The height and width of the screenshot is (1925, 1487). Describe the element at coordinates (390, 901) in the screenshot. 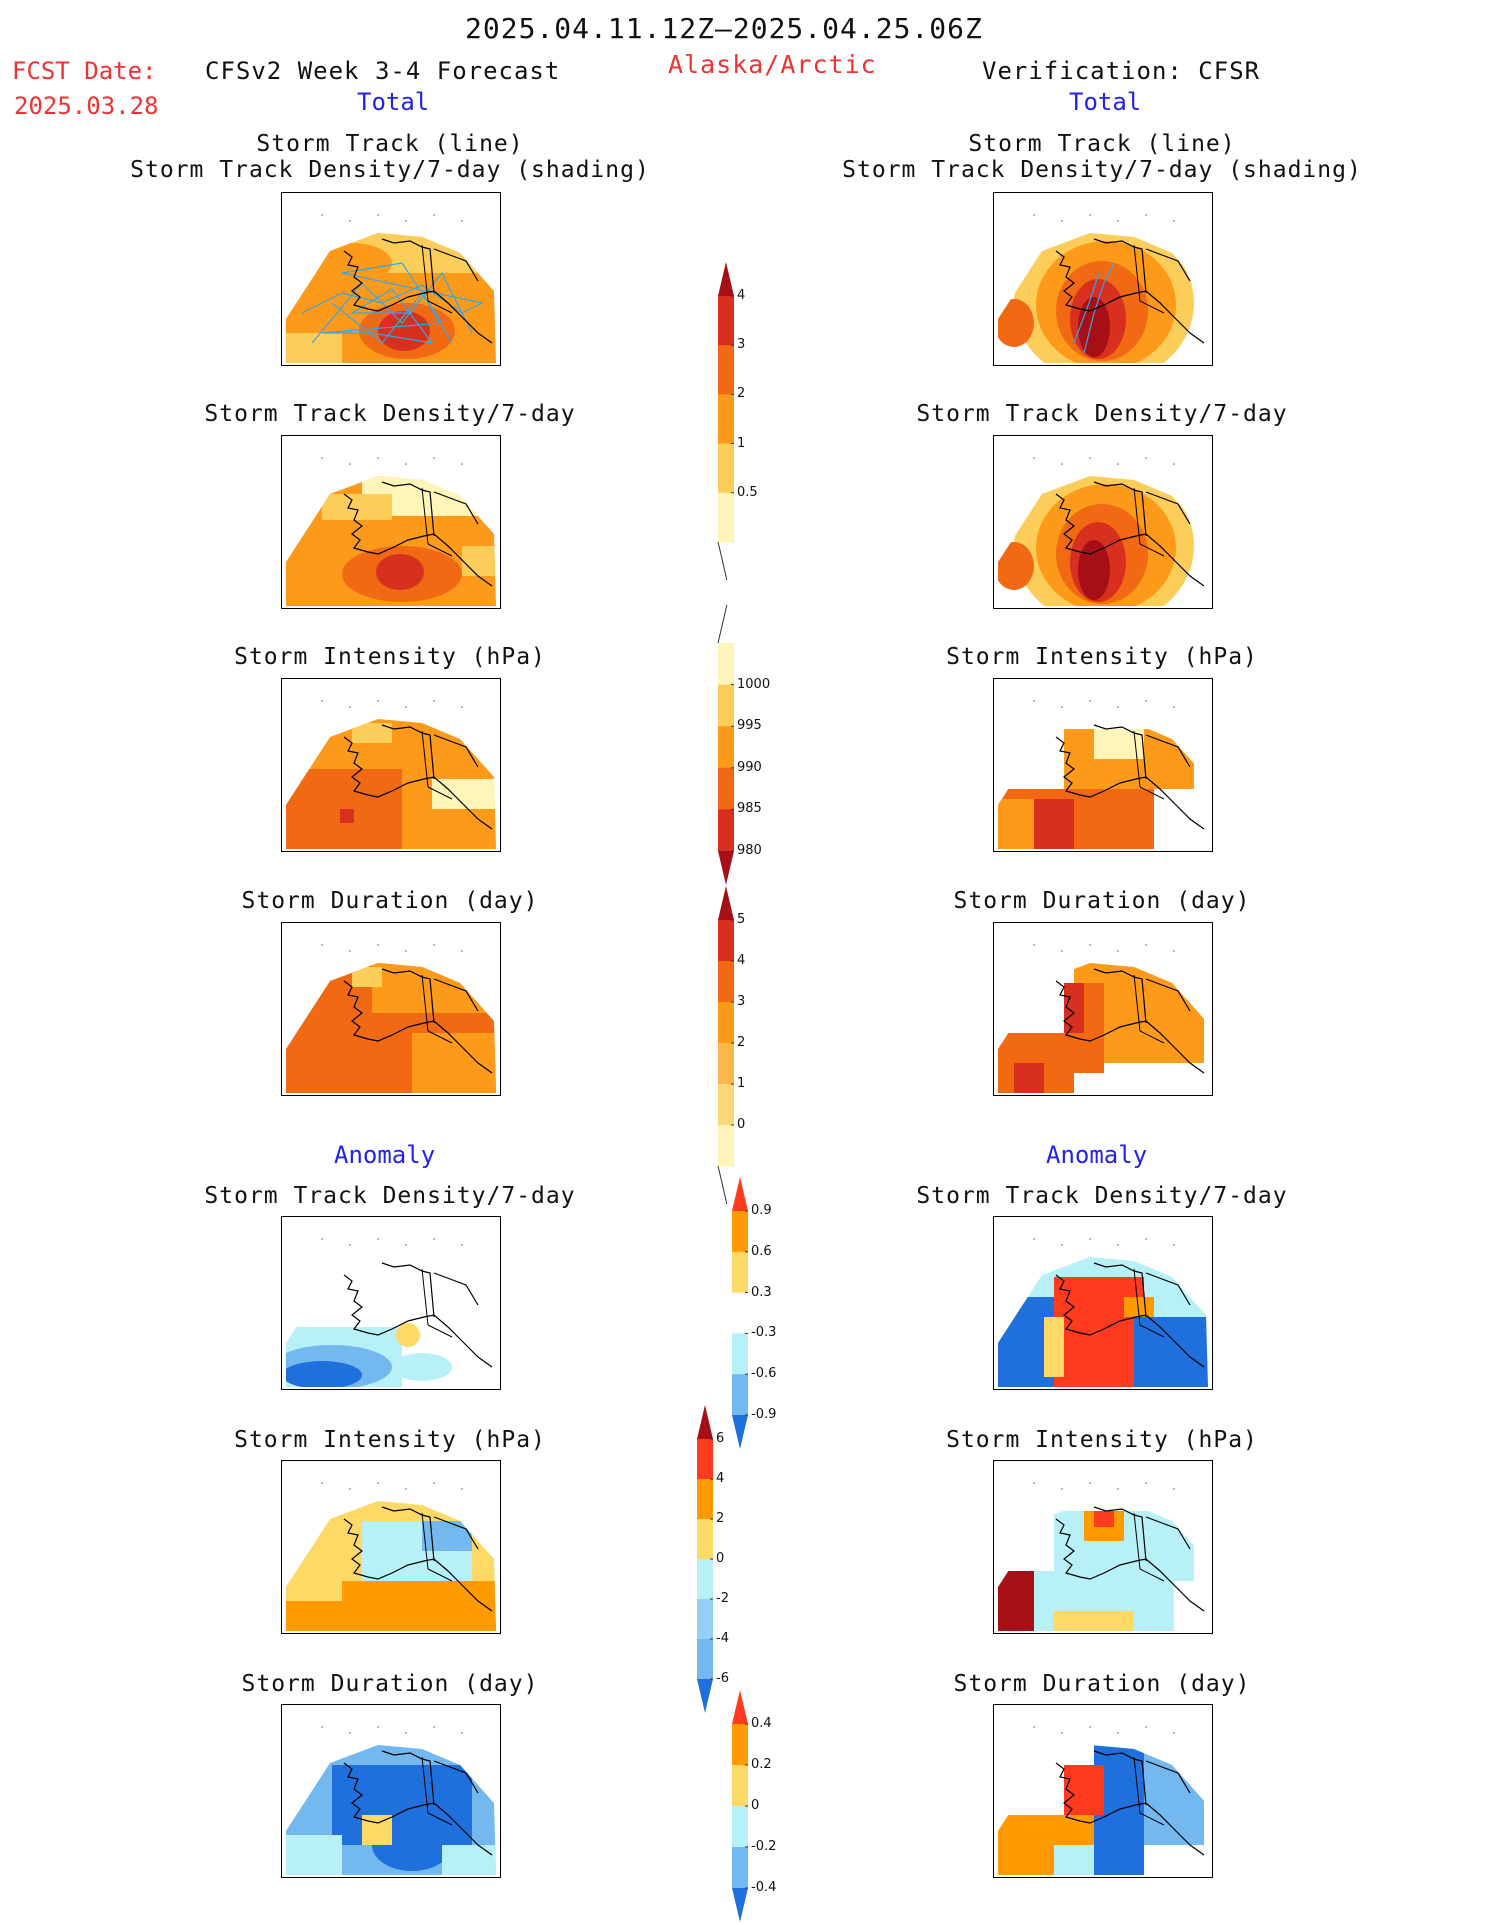

I see `left-duration-title: Storm Duration (day)` at that location.